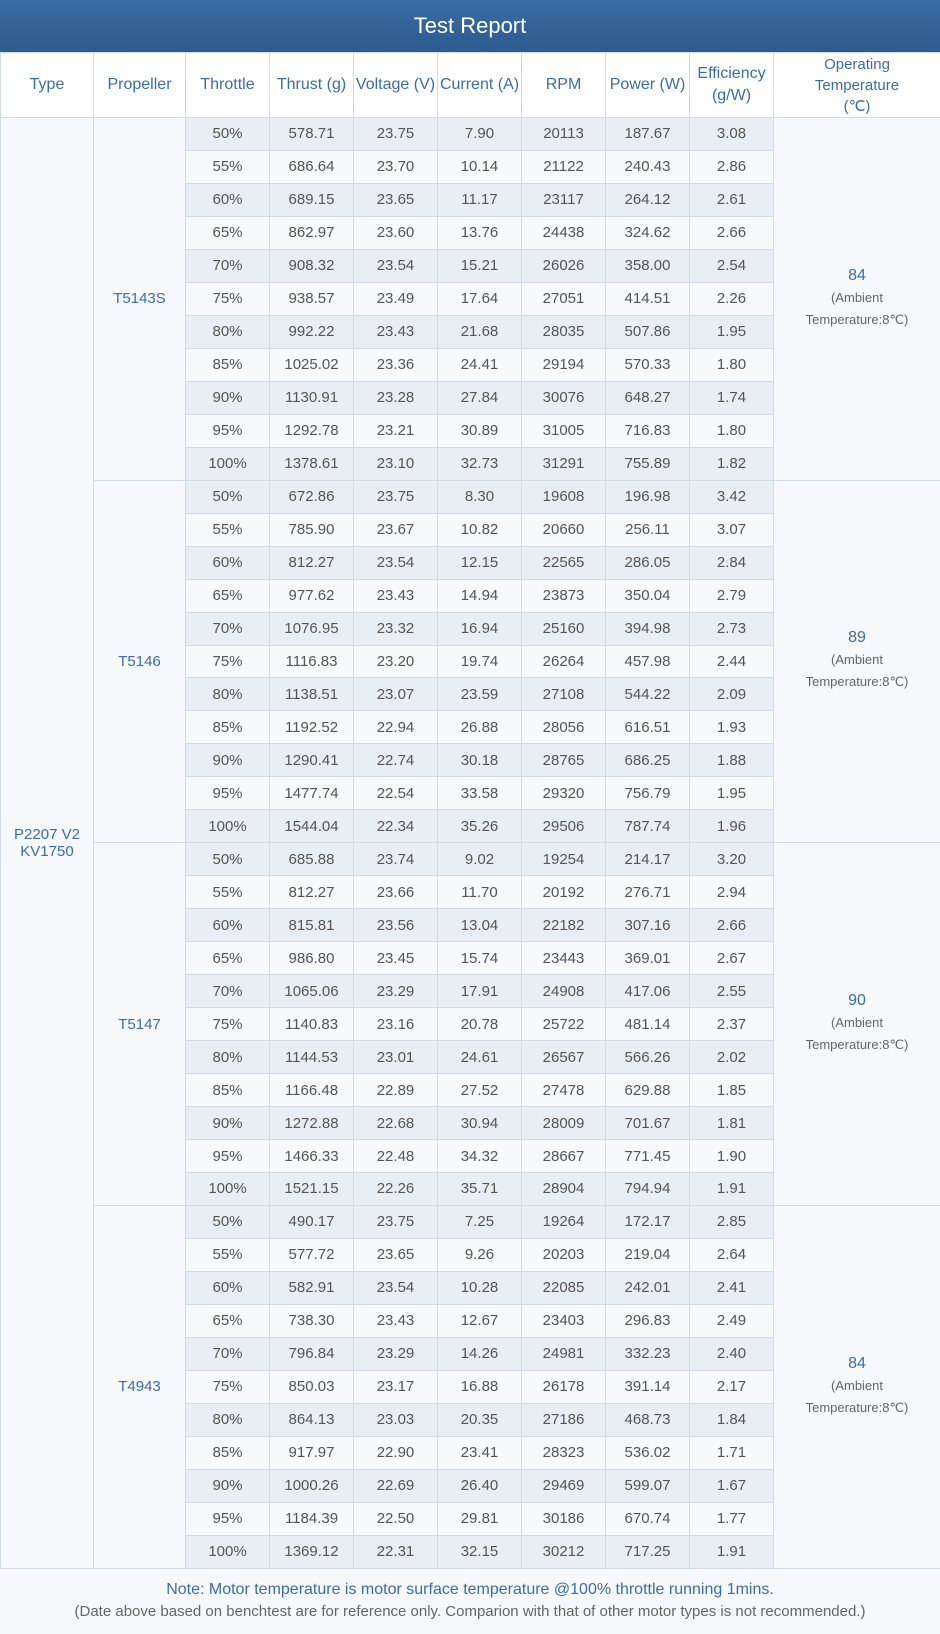 This screenshot has height=1634, width=940. Describe the element at coordinates (647, 793) in the screenshot. I see `data-cell: 756.79` at that location.